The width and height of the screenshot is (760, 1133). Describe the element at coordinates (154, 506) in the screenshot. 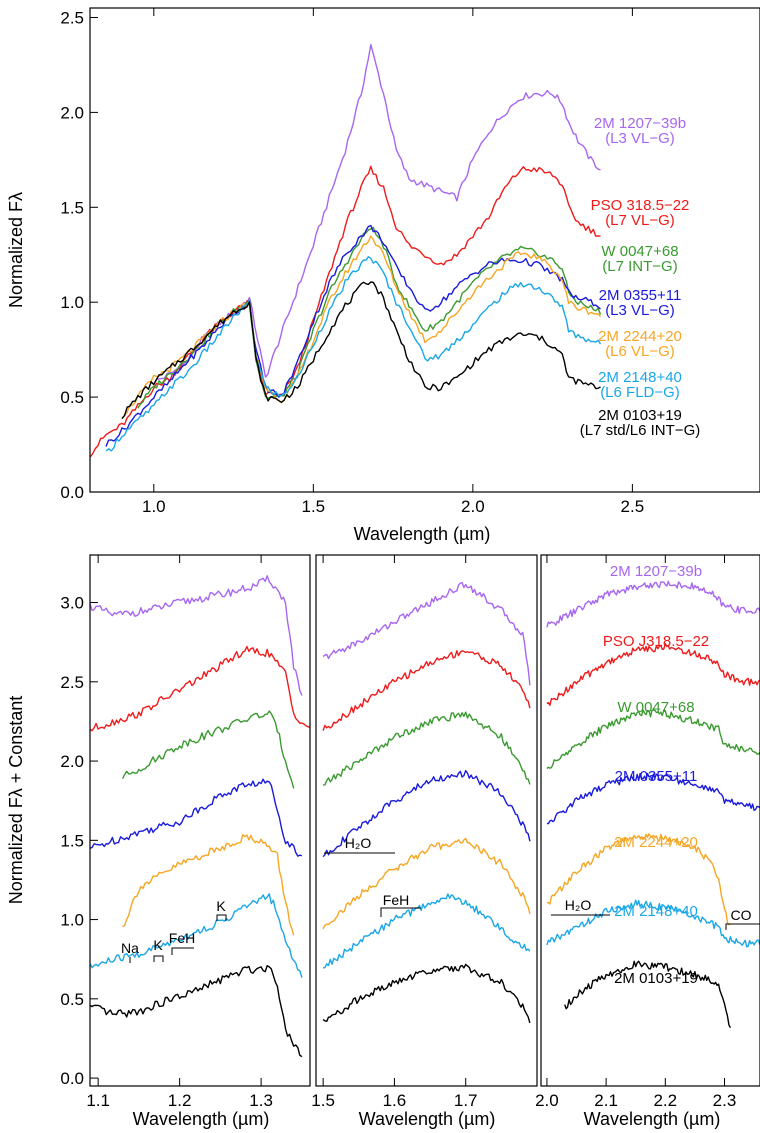

I see `x-tick-label: 1.0` at that location.